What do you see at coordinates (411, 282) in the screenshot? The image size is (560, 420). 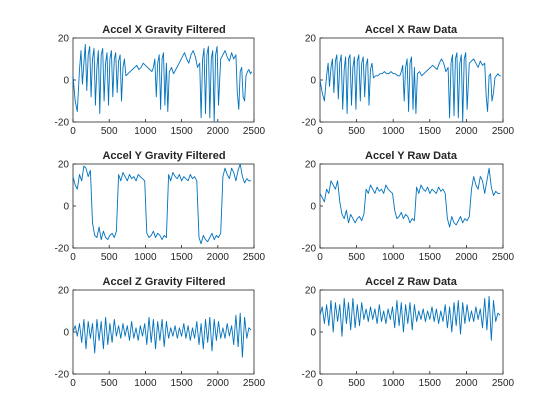 I see `plot-title: Accel Z Raw Data` at bounding box center [411, 282].